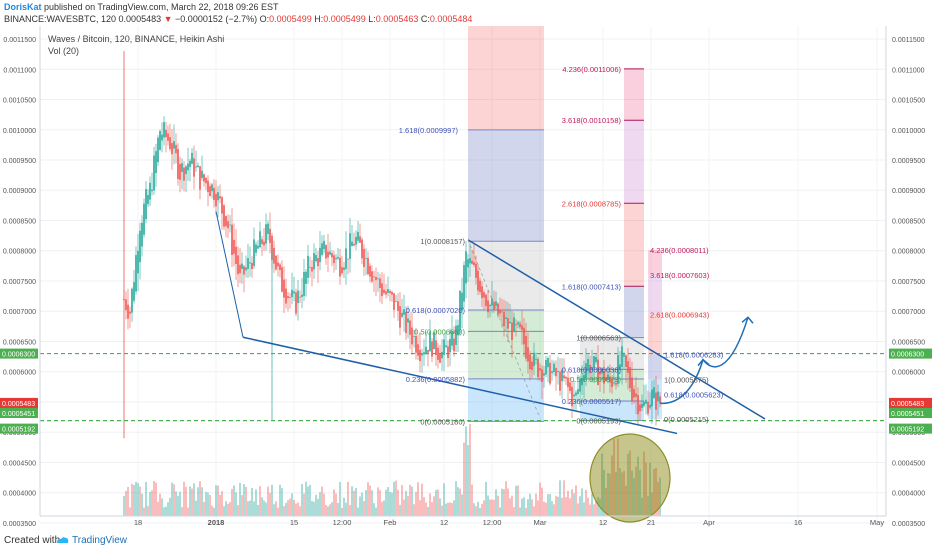 The height and width of the screenshot is (550, 932). What do you see at coordinates (19, 191) in the screenshot?
I see `y-tick-label-left: 0.0009000` at bounding box center [19, 191].